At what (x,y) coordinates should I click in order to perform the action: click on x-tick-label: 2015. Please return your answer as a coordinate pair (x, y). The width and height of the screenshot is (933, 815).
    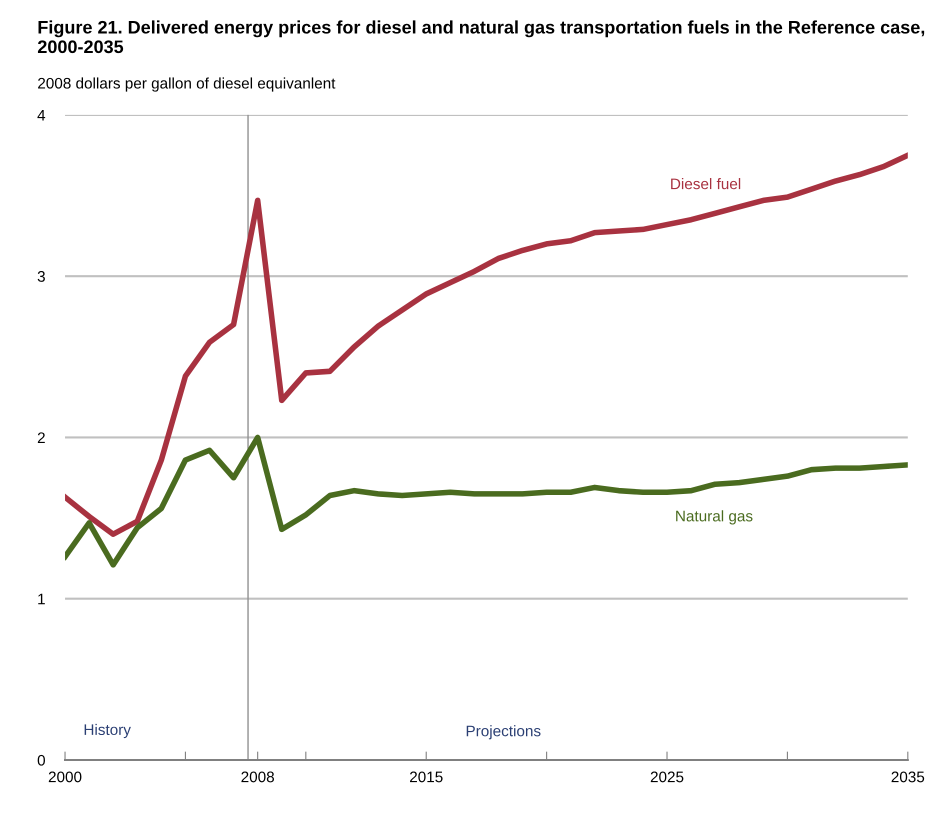
    Looking at the image, I should click on (426, 777).